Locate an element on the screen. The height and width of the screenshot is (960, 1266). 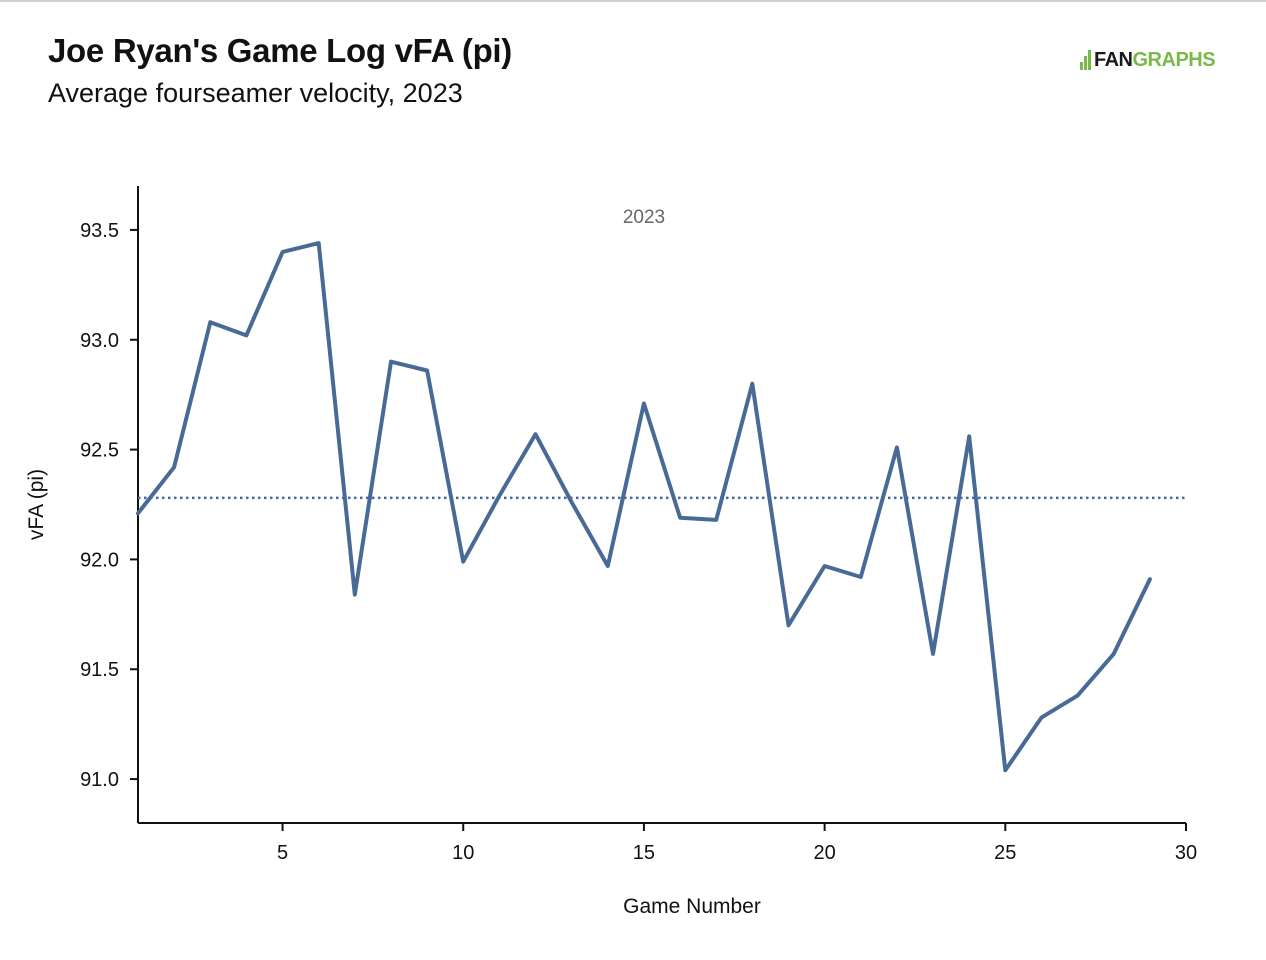
x-tick-label: 25 is located at coordinates (1005, 853).